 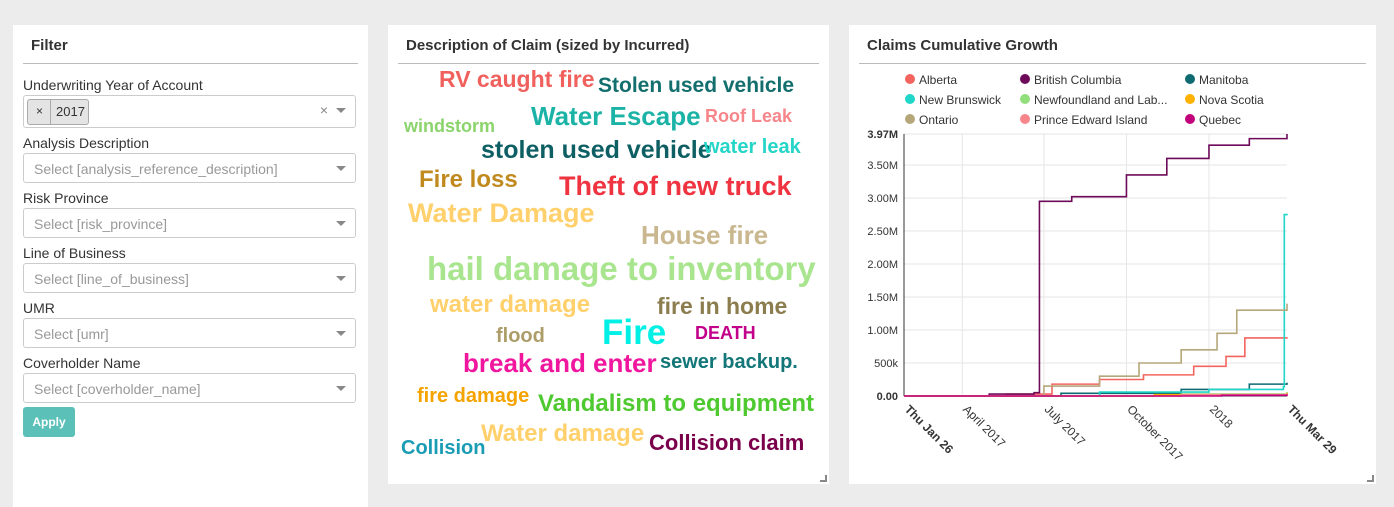 I want to click on cloud-word: DEATH, so click(x=725, y=333).